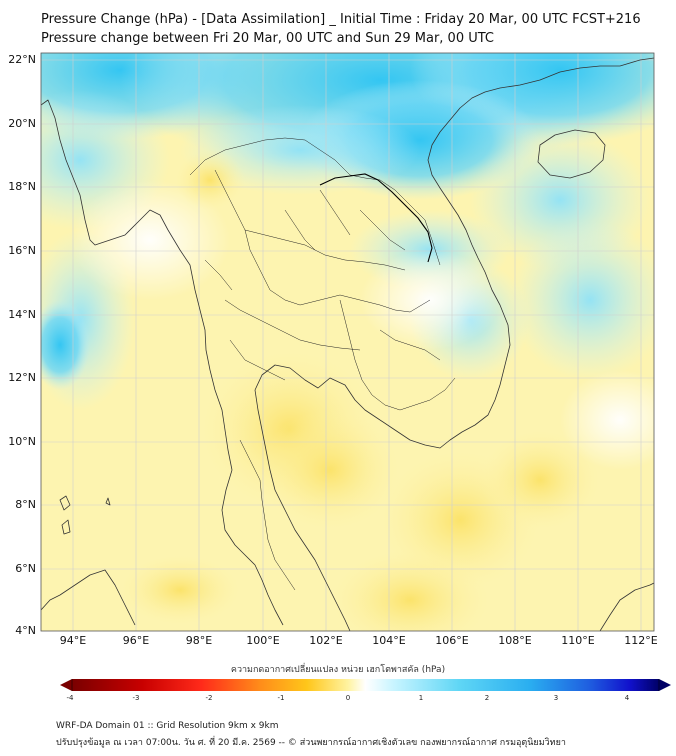 This screenshot has height=756, width=676. I want to click on colorbar, so click(365, 685).